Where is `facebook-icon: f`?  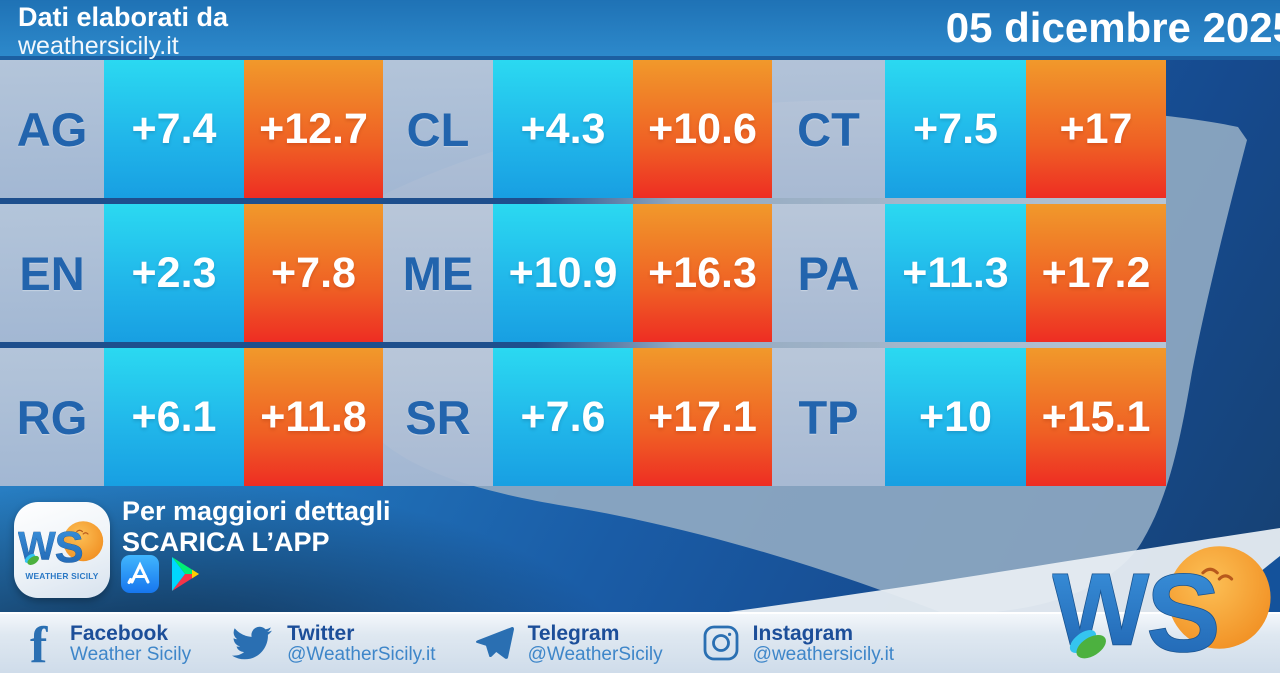
facebook-icon: f is located at coordinates (43, 644).